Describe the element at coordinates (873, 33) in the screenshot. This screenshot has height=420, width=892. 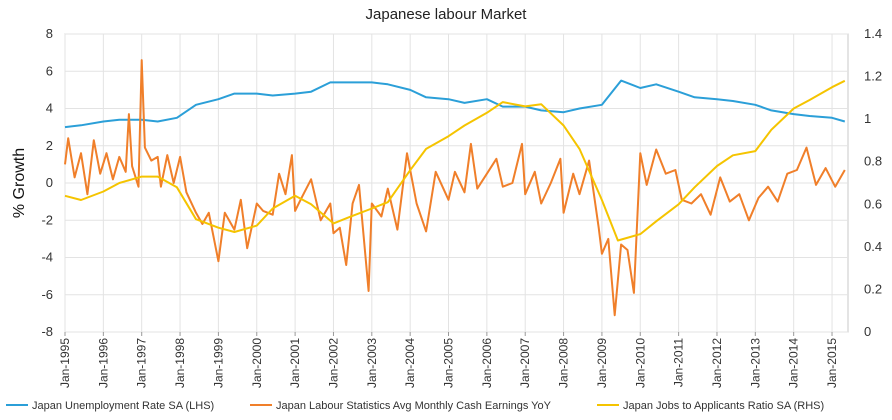
I see `y-tick-label-right: 1.4` at that location.